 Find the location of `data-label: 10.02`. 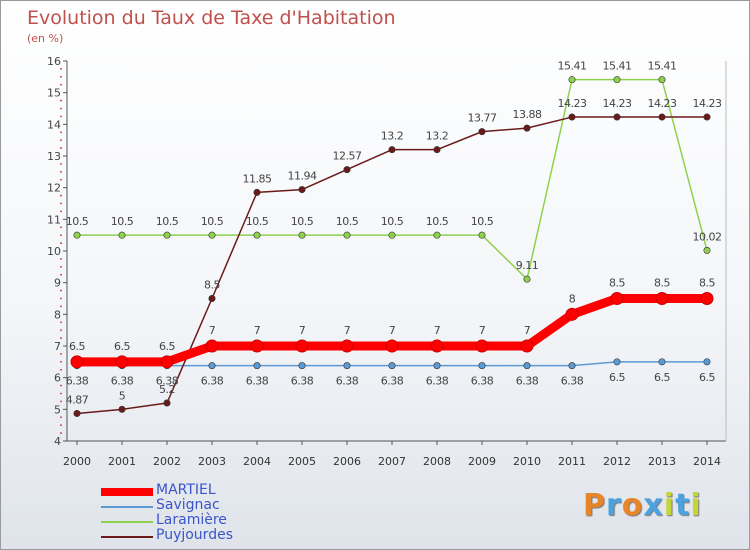

data-label: 10.02 is located at coordinates (707, 236).